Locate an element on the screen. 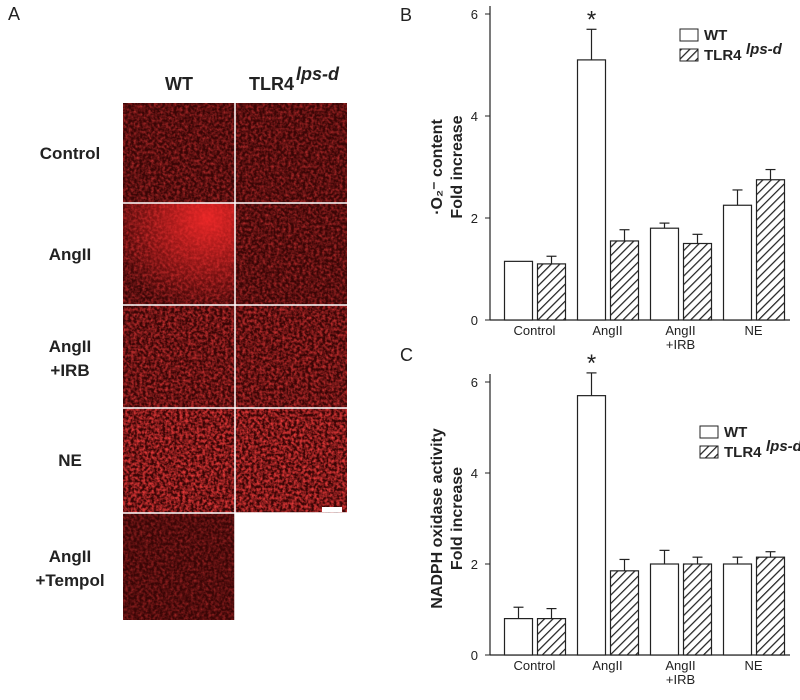 The image size is (800, 700). y-axis-title: ·O₂⁻ content is located at coordinates (437, 167).